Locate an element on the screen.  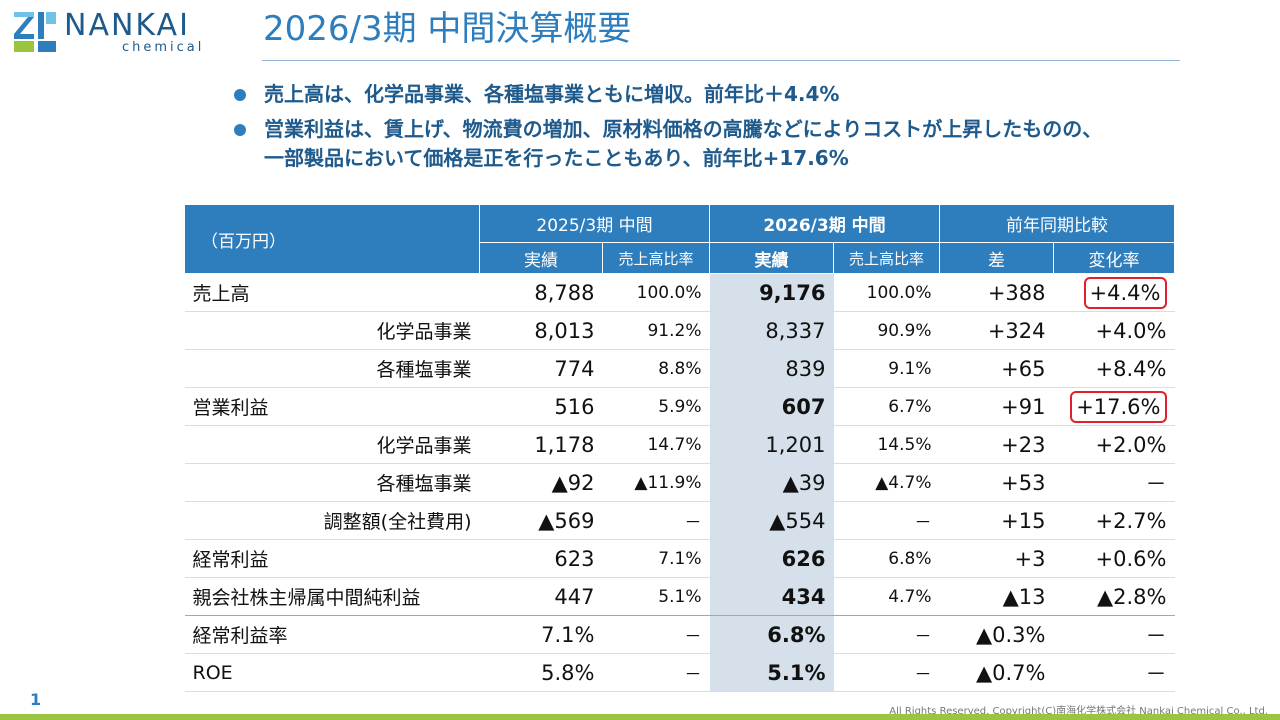
page-number: 1 is located at coordinates (36, 699).